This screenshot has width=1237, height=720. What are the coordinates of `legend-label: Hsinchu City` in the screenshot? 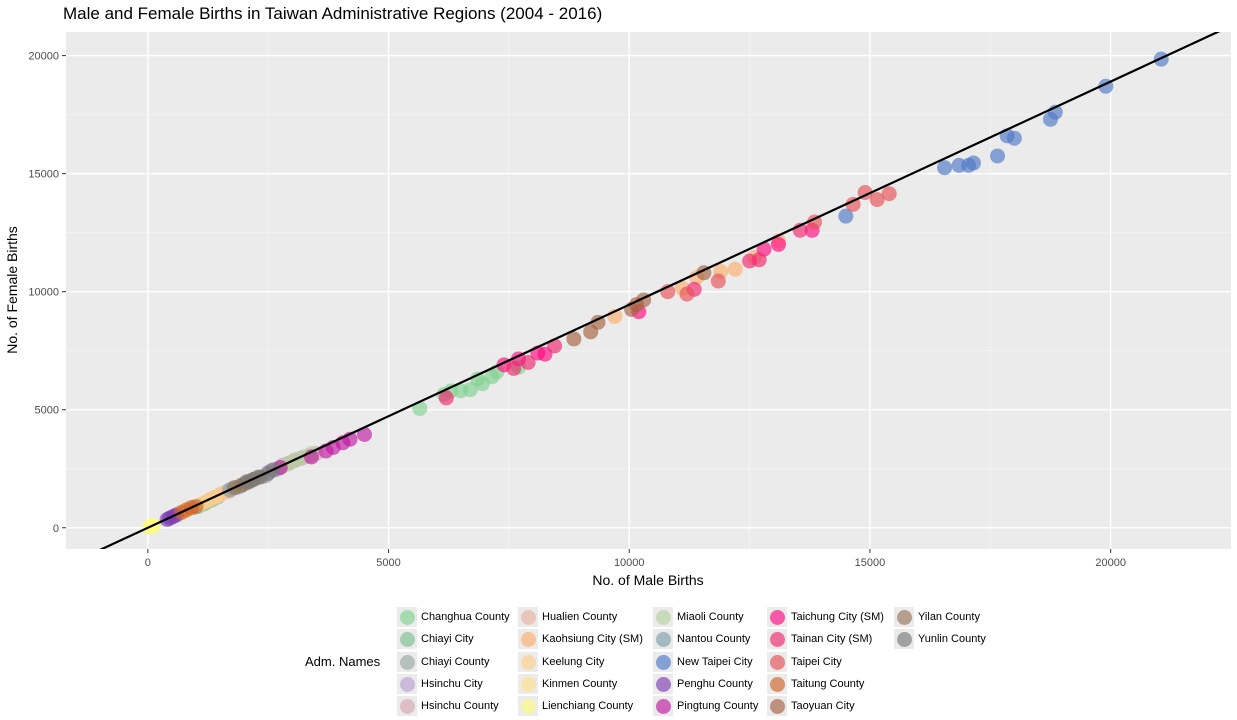 It's located at (452, 684).